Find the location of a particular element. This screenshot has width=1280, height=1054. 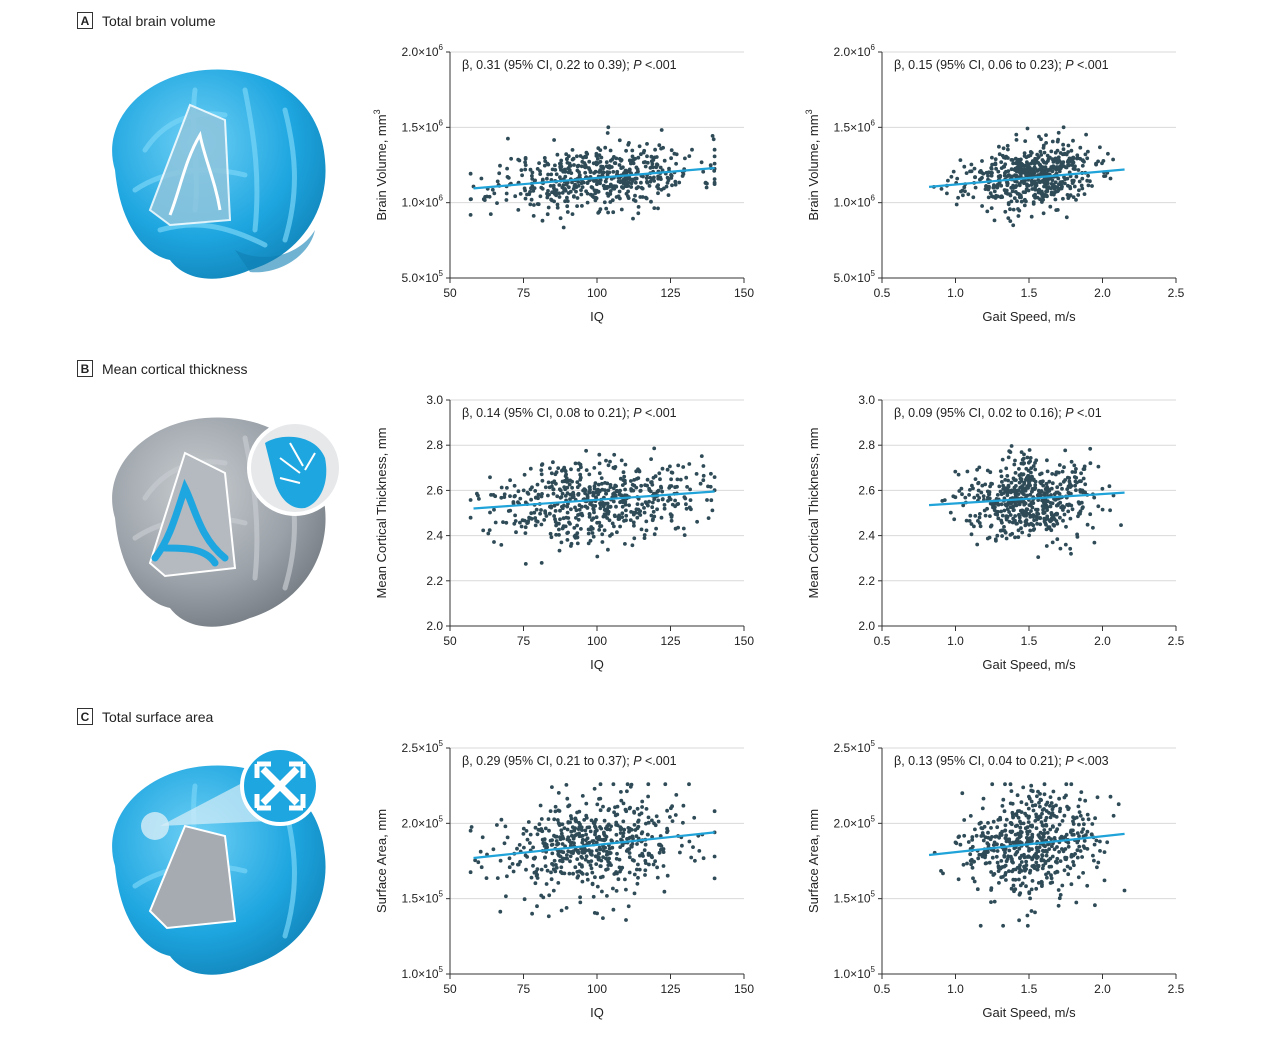

x-tick-label: 1.5 is located at coordinates (1029, 989).